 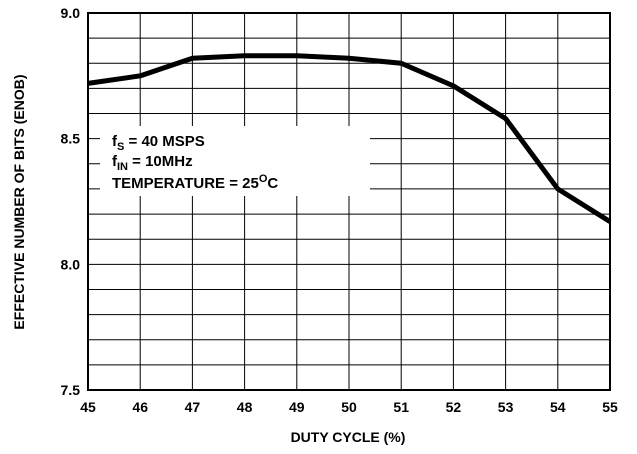 I want to click on y-axis-label: EFFECTIVE NUMBER OF BITS (ENOB), so click(x=19, y=201).